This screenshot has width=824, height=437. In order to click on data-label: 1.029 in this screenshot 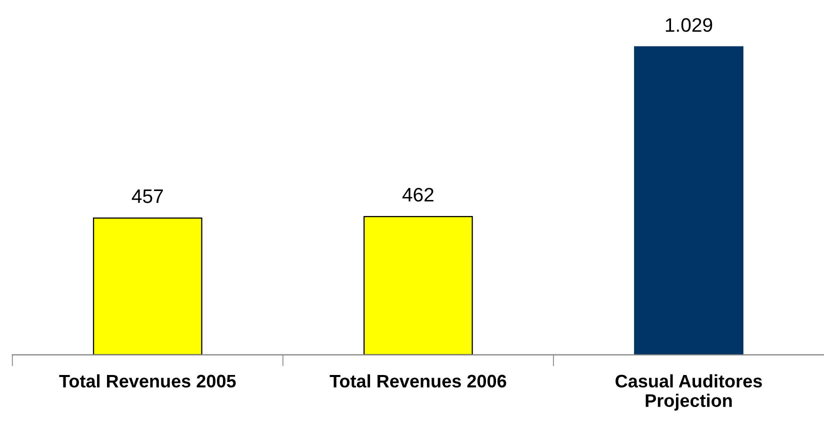, I will do `click(689, 25)`.